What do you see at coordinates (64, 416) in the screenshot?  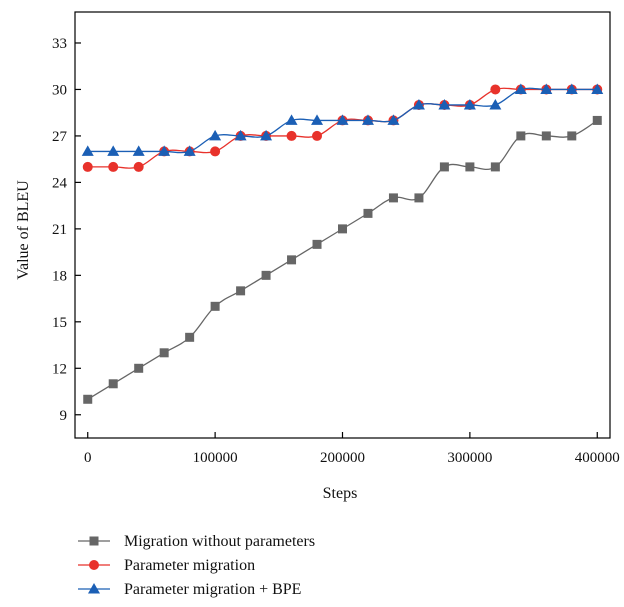 I see `y-tick-label: 9` at bounding box center [64, 416].